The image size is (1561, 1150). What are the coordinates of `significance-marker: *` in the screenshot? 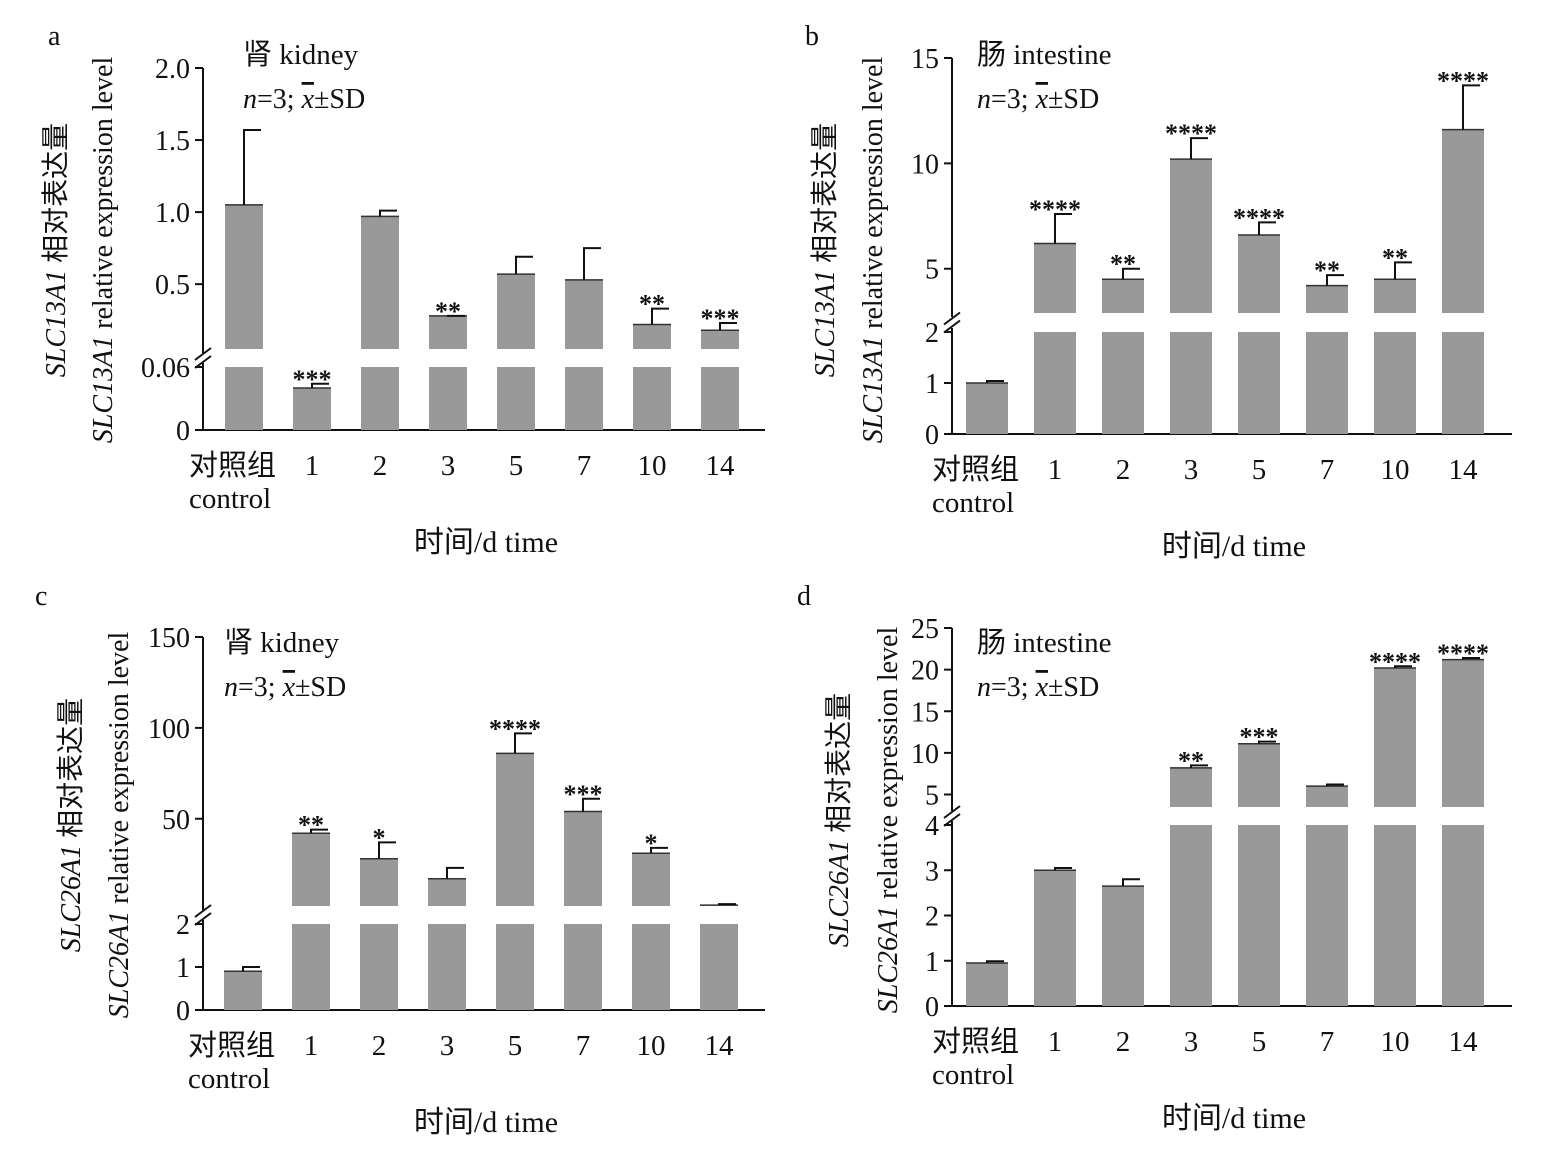 It's located at (379, 837).